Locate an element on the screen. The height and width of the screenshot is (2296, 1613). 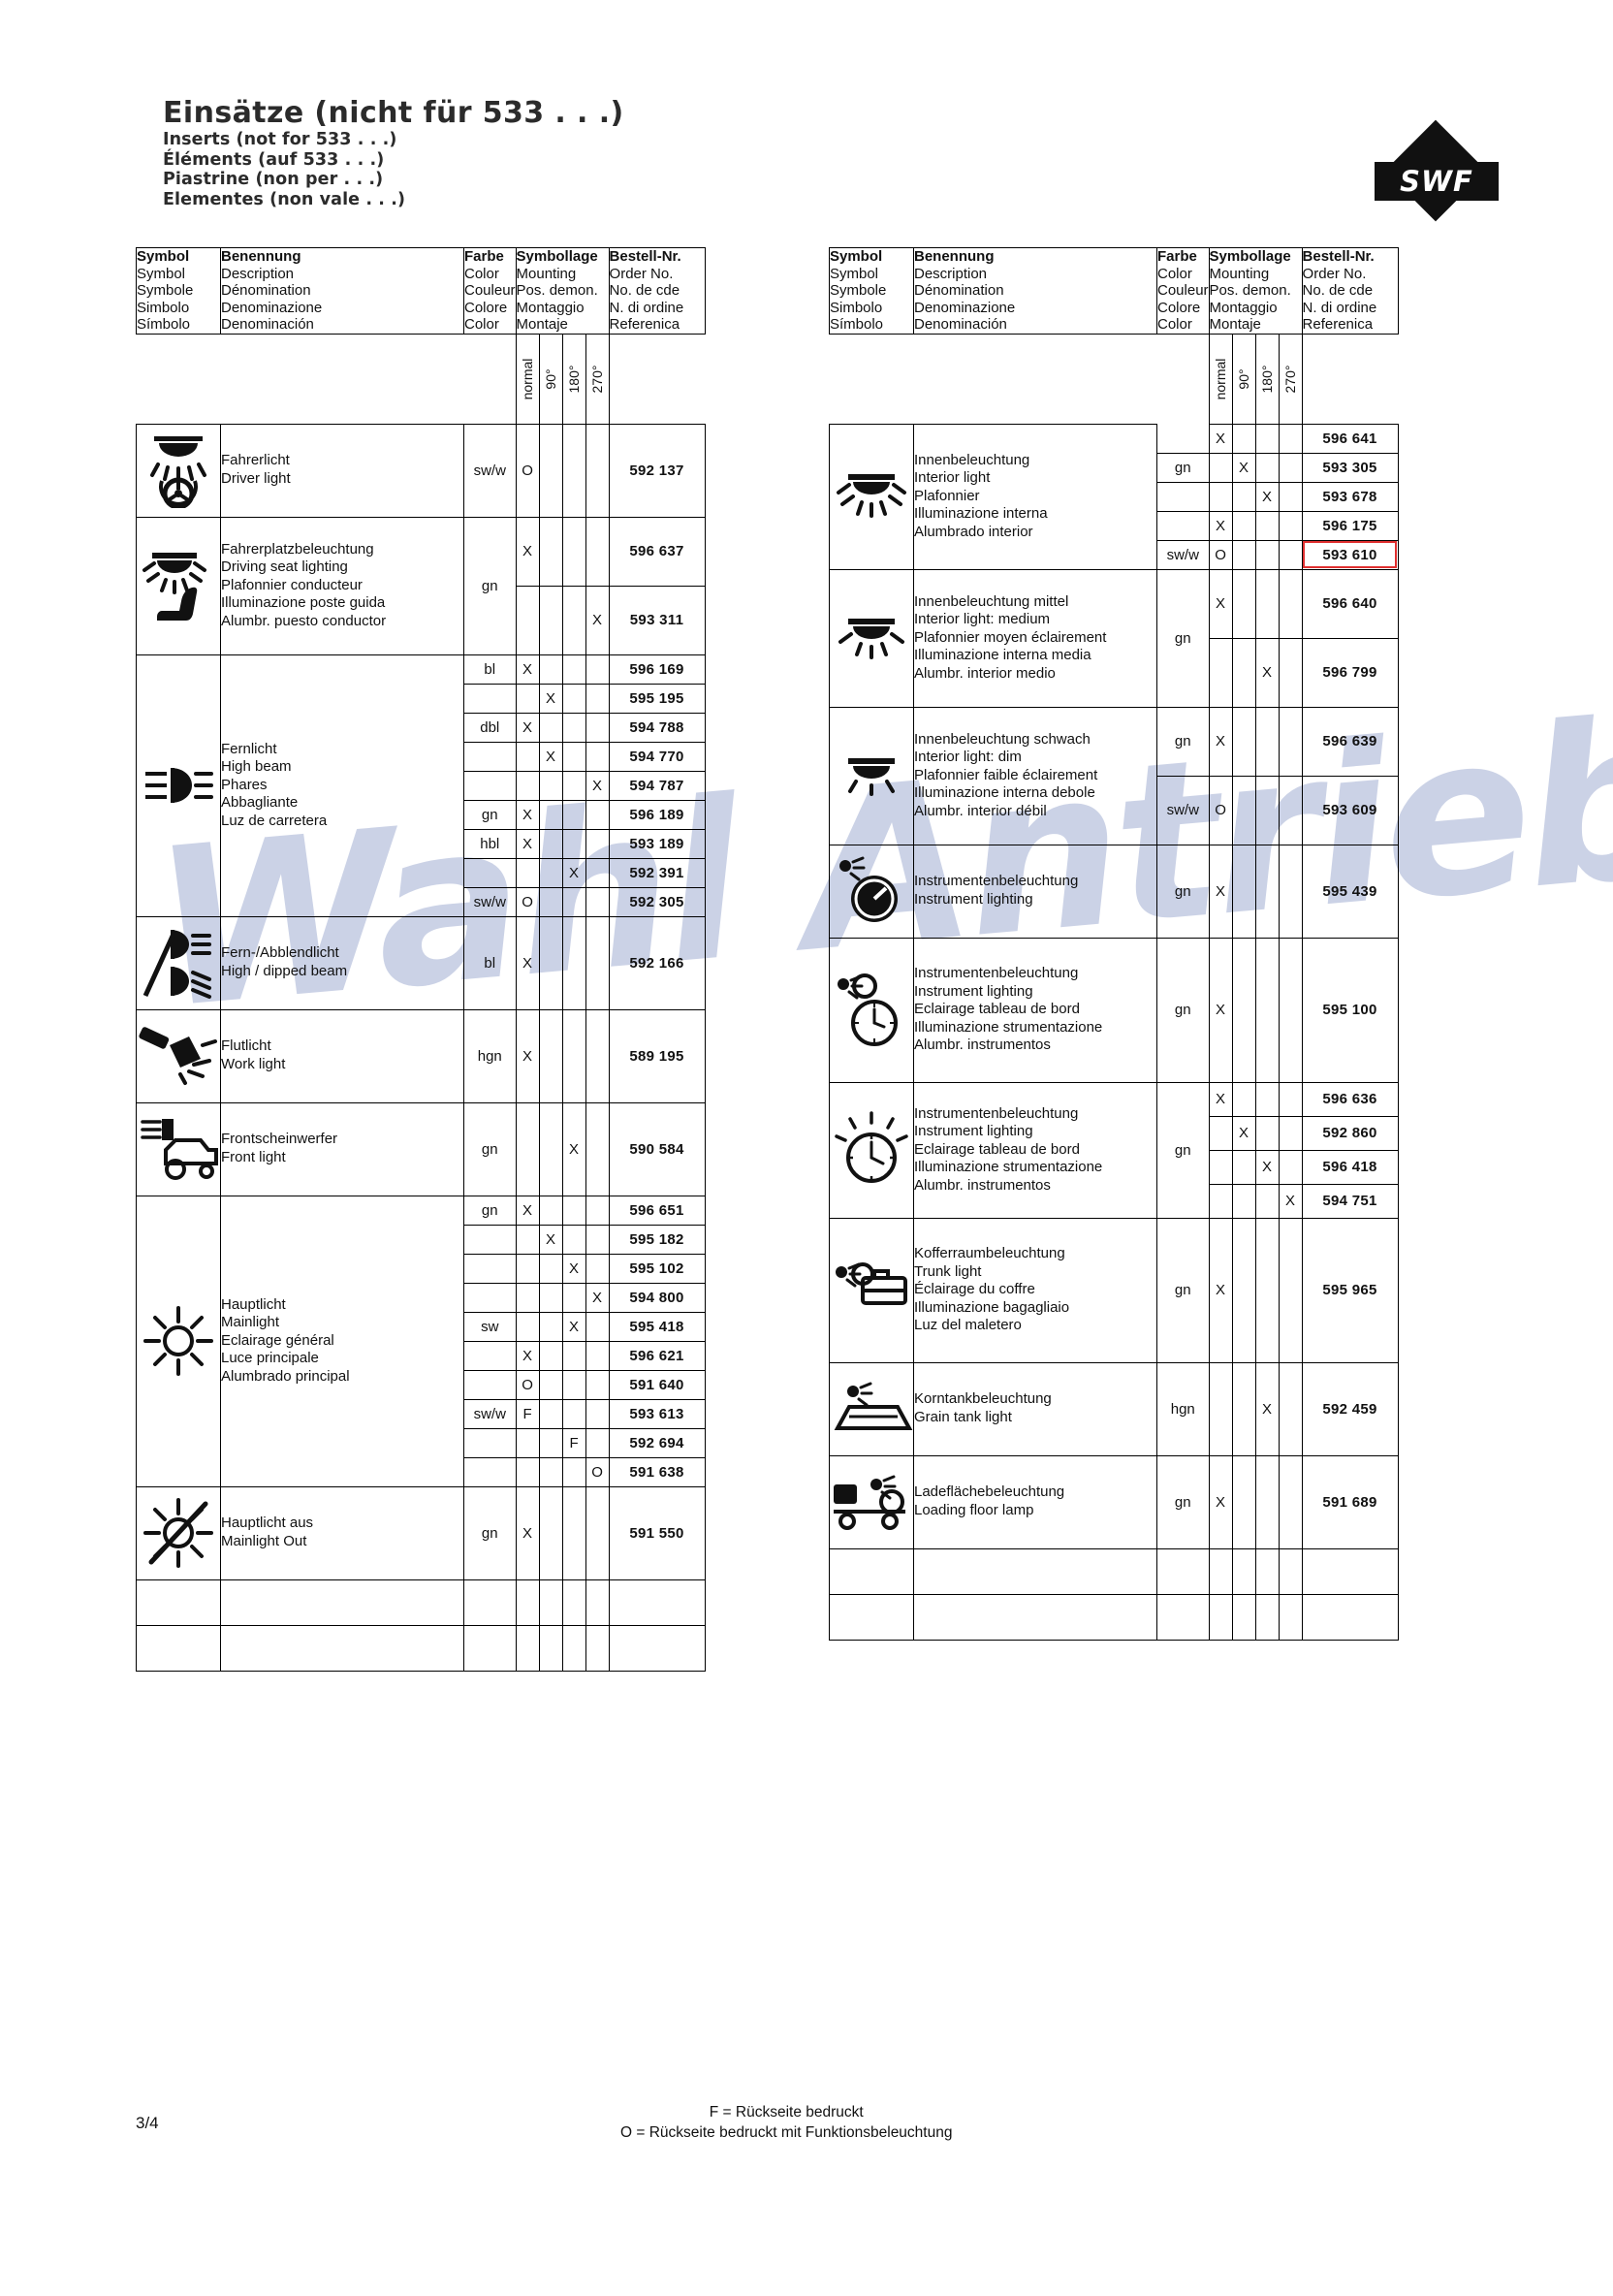
header-order-line-1: Order No. is located at coordinates (1334, 273).